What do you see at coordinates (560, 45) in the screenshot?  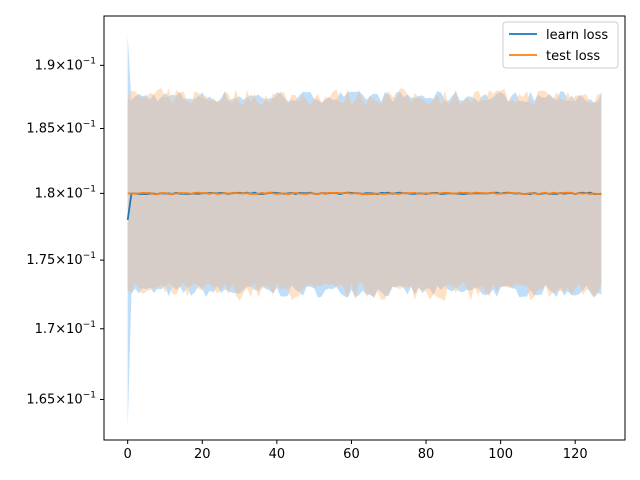 I see `legend: learn loss test loss` at bounding box center [560, 45].